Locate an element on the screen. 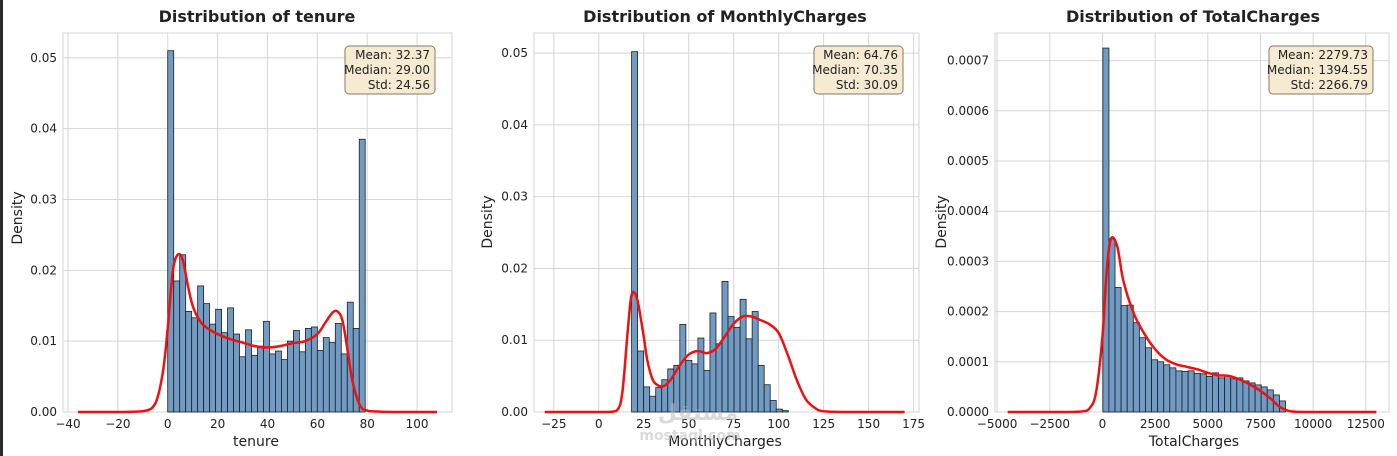 The image size is (1397, 456). x-axis-label: MonthlyCharges is located at coordinates (725, 442).